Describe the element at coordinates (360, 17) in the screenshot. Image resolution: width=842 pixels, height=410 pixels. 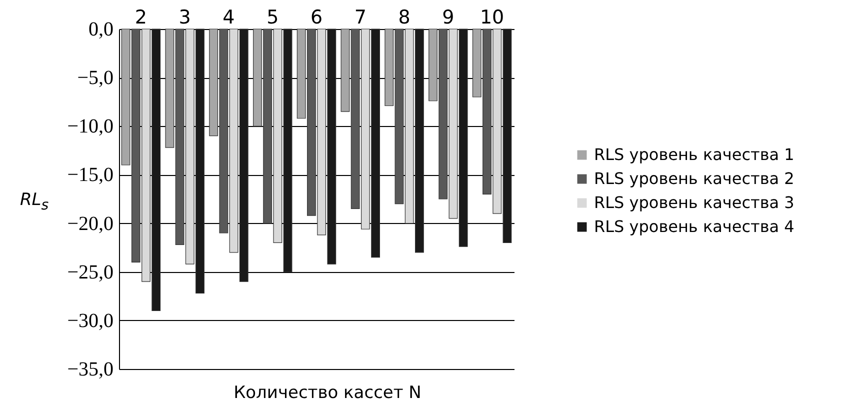
I see `x-tick-label: 7` at that location.